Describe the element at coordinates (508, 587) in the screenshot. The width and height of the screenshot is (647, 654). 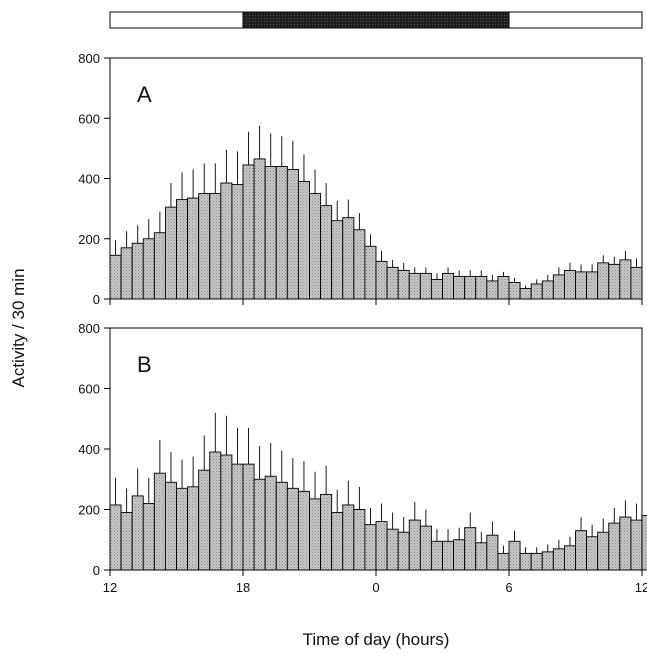
I see `x-tick-label: 6` at that location.